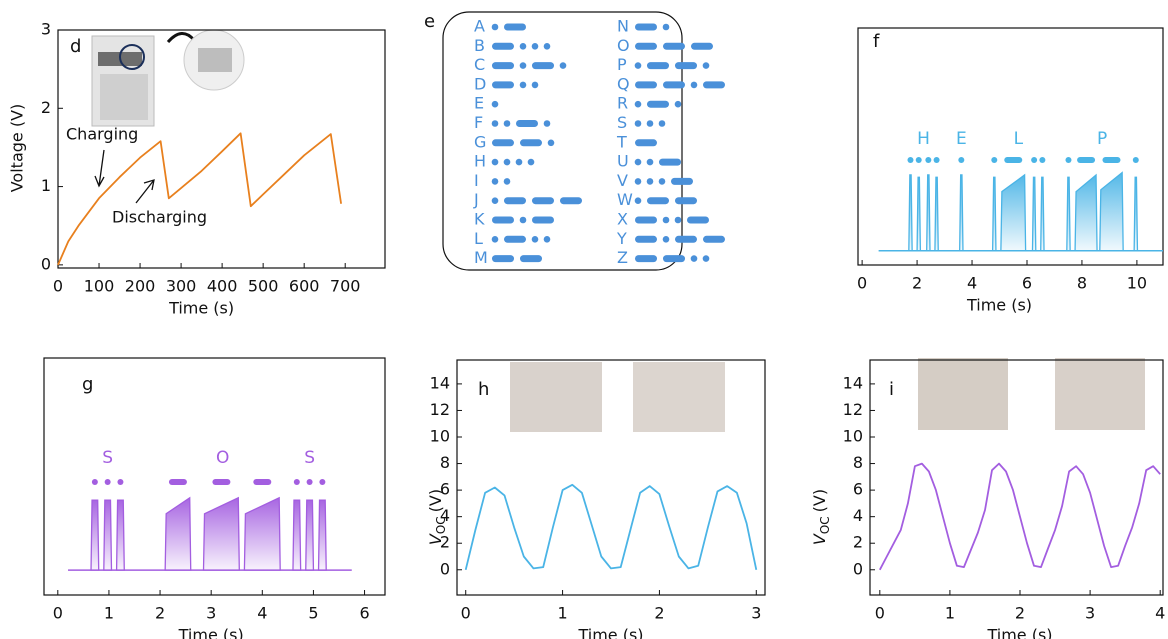  I want to click on y-tick-label: 3, so click(46, 29).